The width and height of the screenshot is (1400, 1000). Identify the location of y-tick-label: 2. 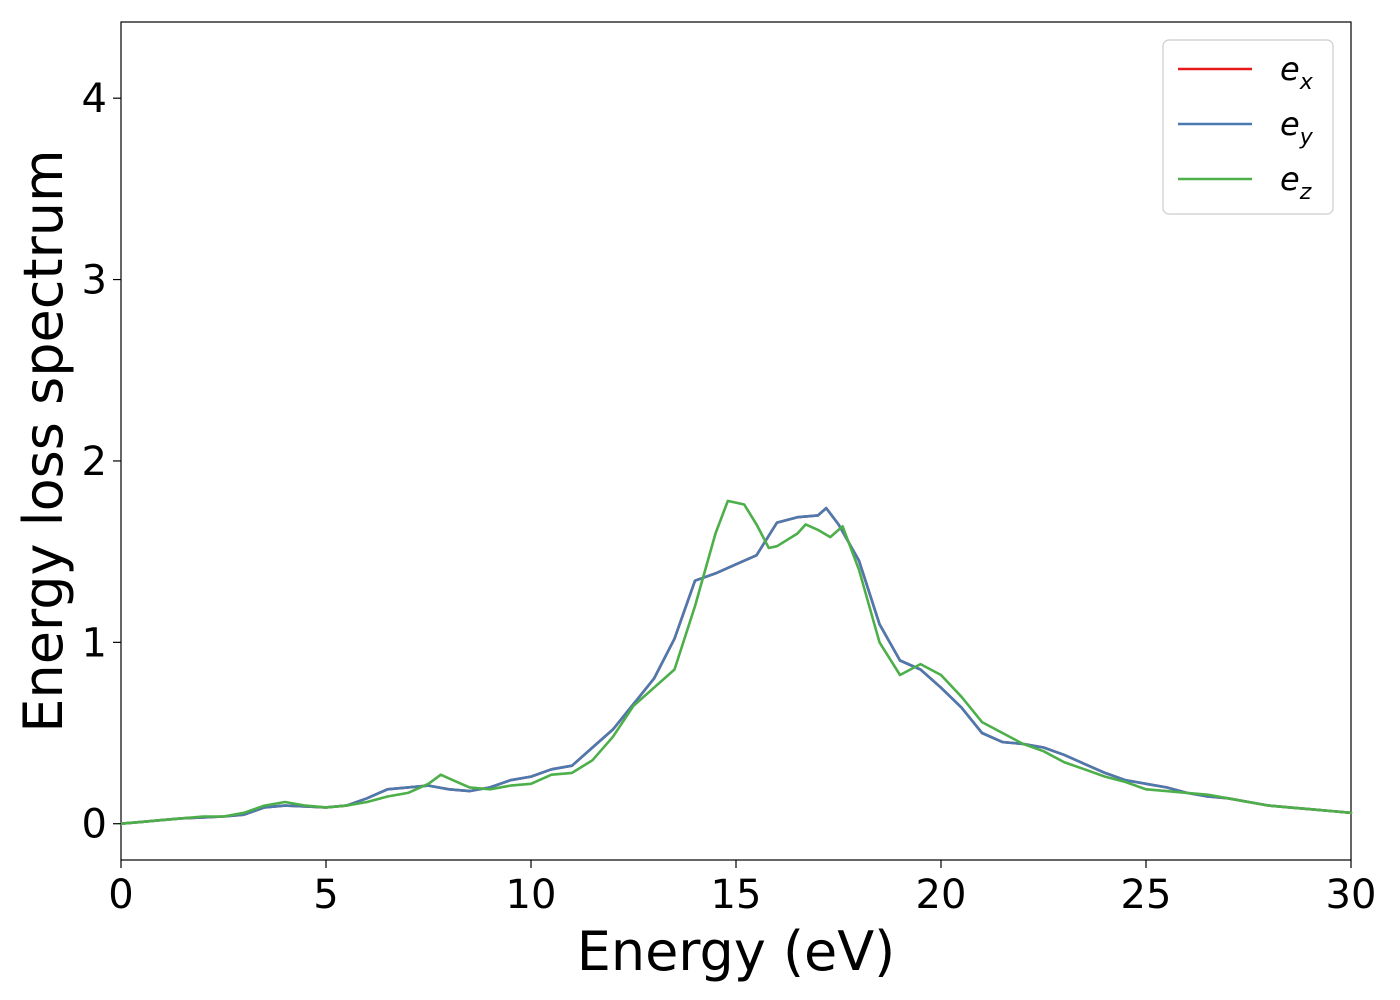
(94, 462).